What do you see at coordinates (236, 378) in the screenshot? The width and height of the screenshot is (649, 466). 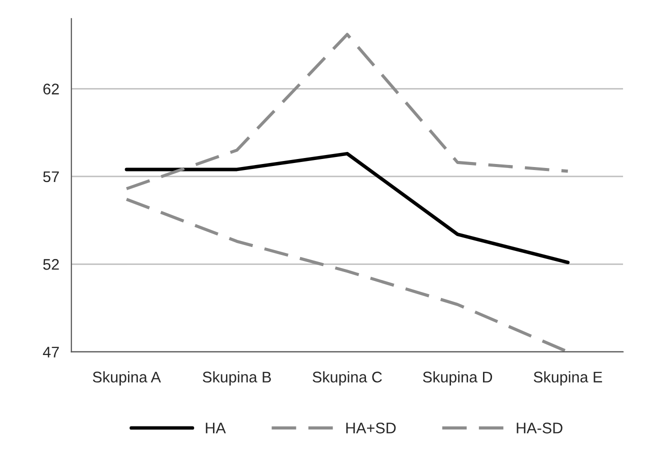 I see `x-tick-label: Skupina B` at bounding box center [236, 378].